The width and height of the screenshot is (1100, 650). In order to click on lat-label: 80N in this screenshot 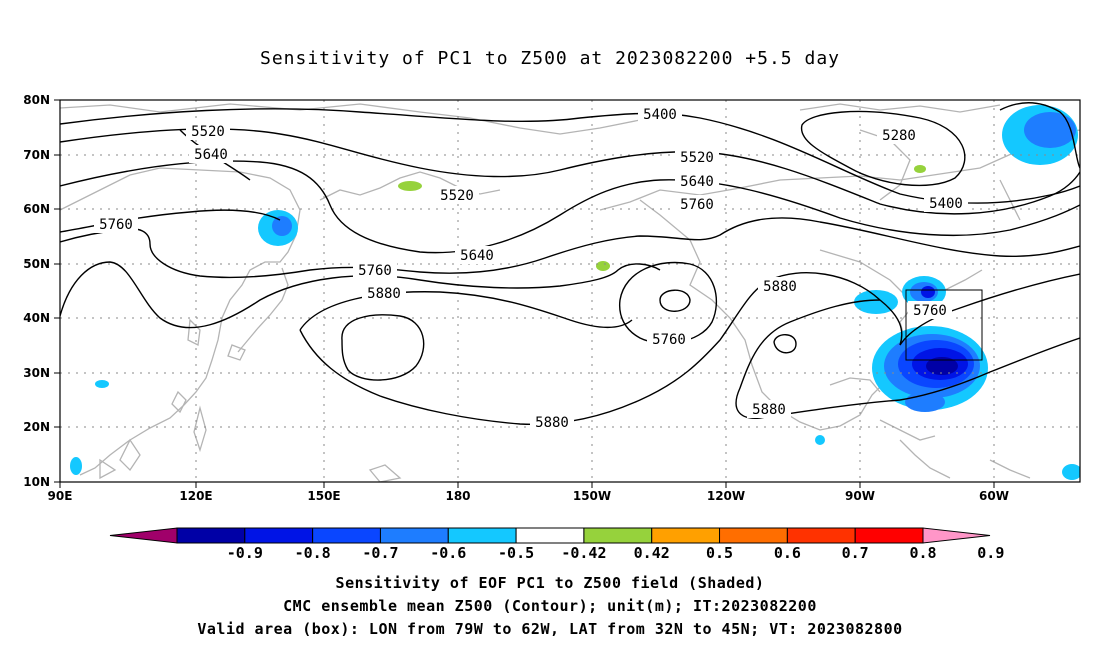, I will do `click(36, 100)`.